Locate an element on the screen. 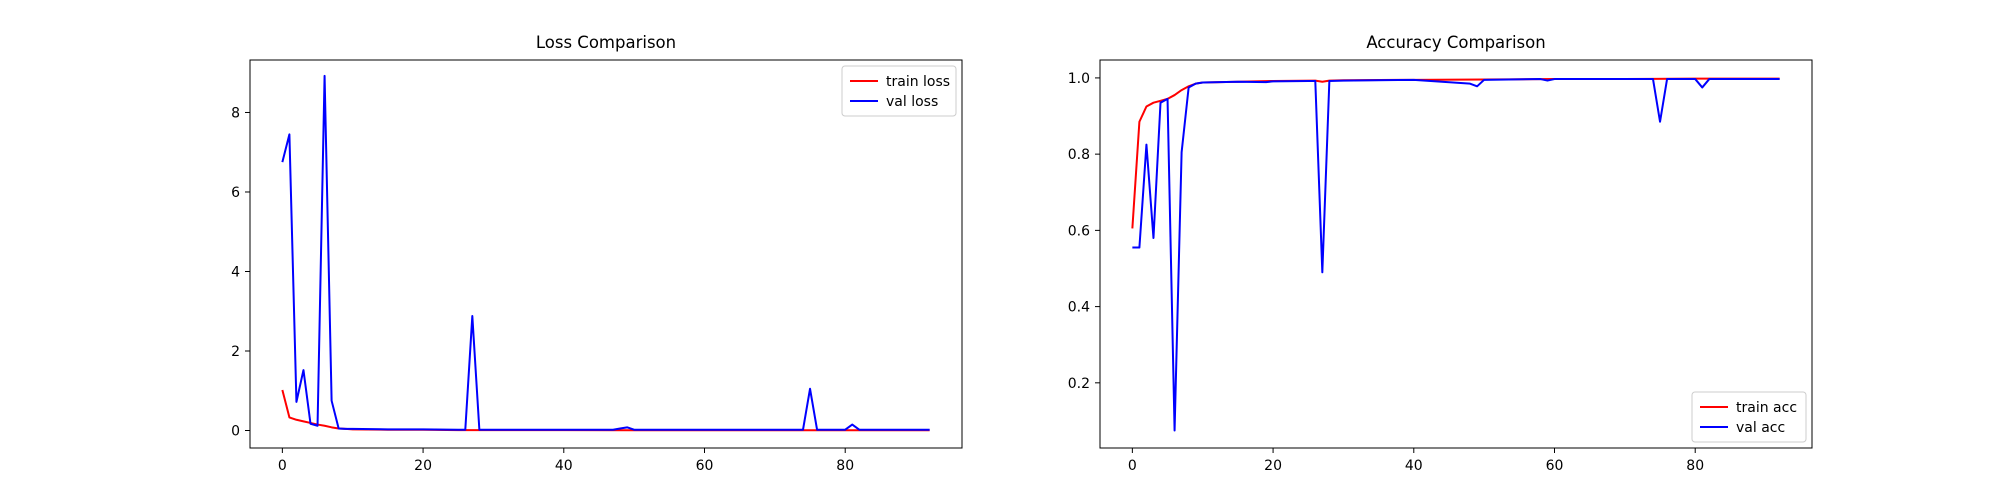 The width and height of the screenshot is (2000, 500). y-tick-label: 4 is located at coordinates (235, 272).